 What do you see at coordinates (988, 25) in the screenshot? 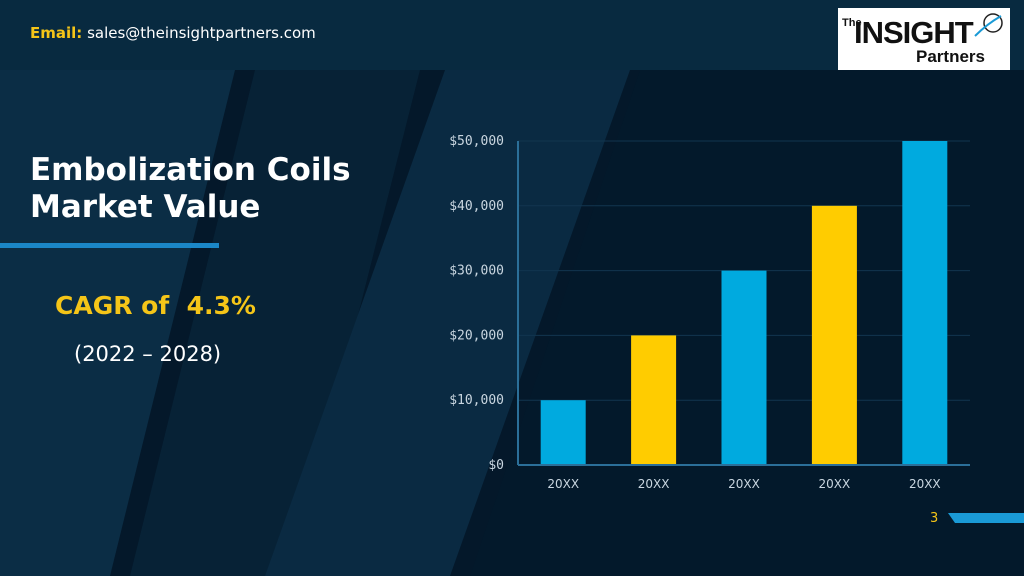
I see `logo-swoosh-icon` at bounding box center [988, 25].